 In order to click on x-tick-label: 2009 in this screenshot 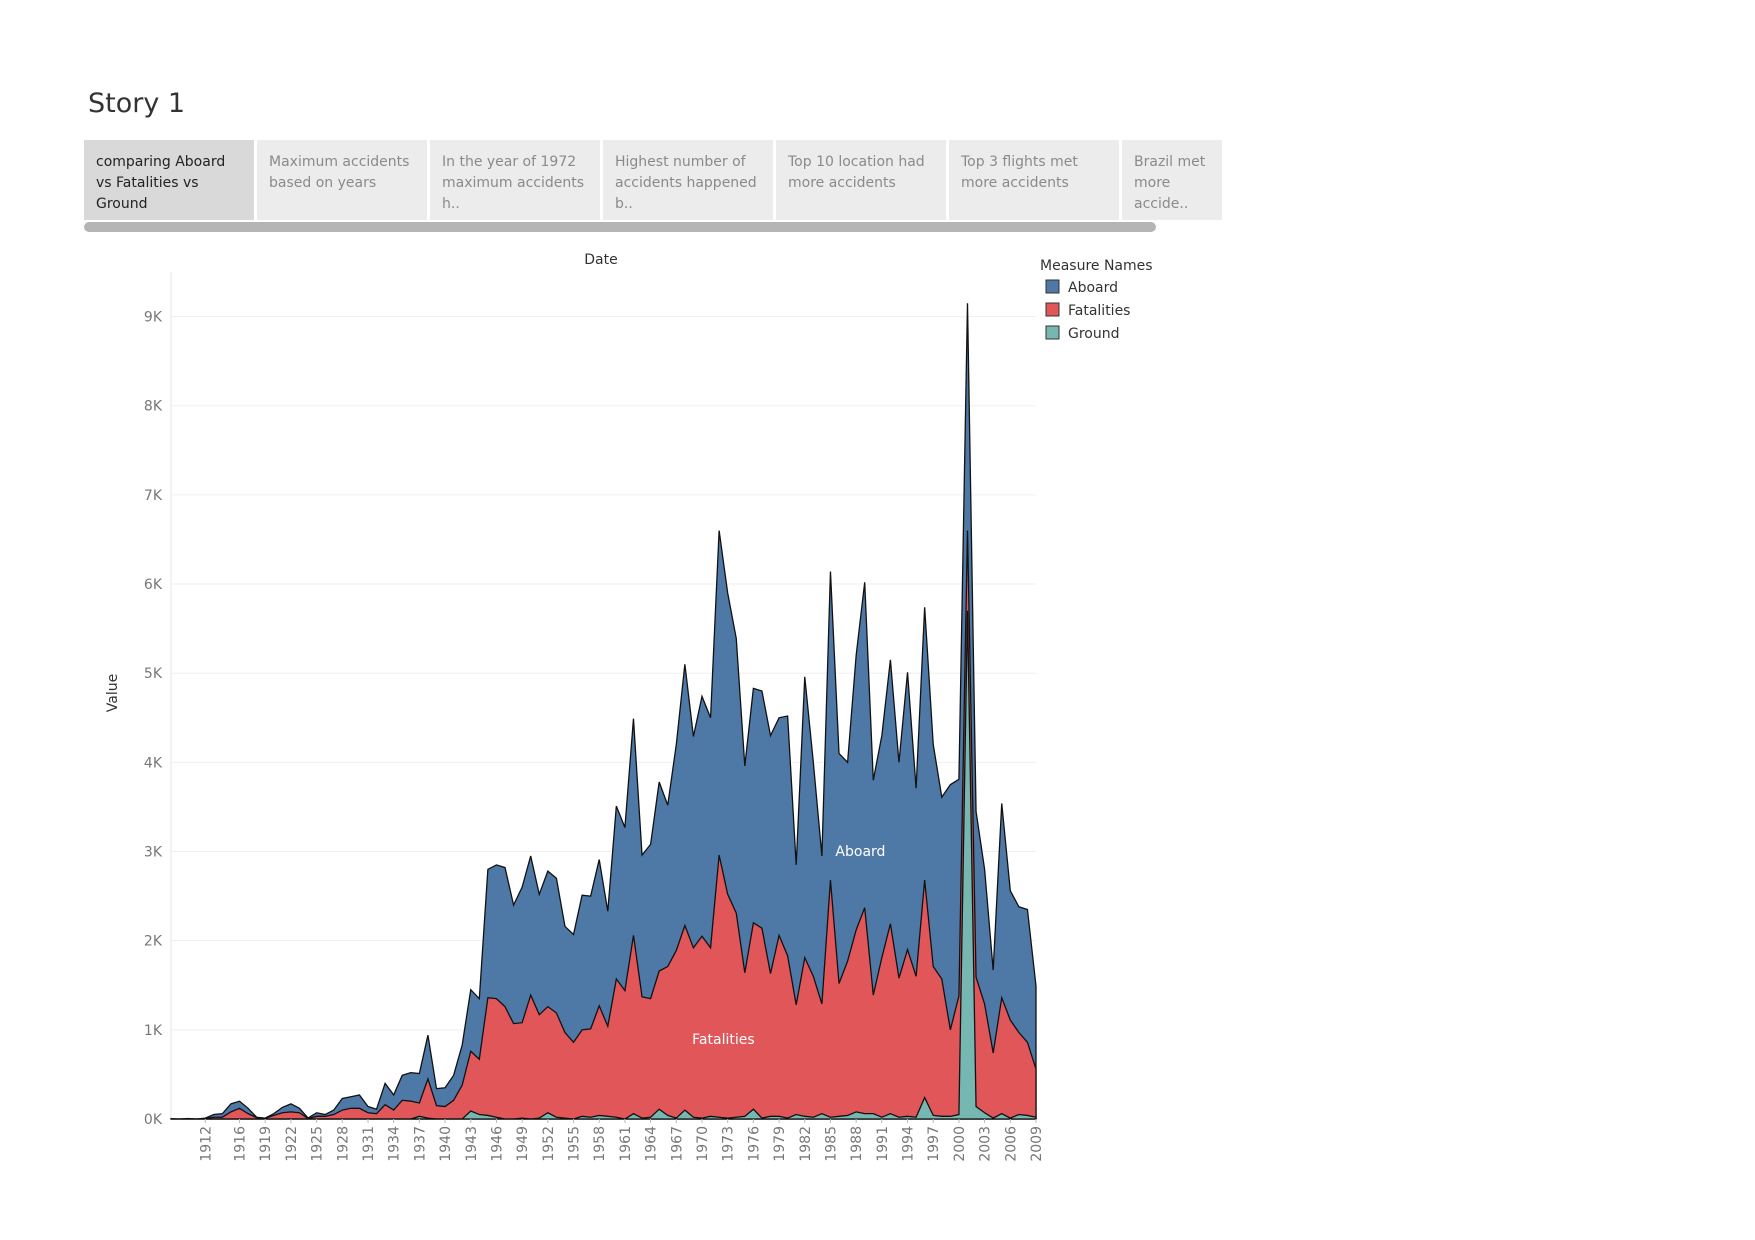, I will do `click(1037, 1144)`.